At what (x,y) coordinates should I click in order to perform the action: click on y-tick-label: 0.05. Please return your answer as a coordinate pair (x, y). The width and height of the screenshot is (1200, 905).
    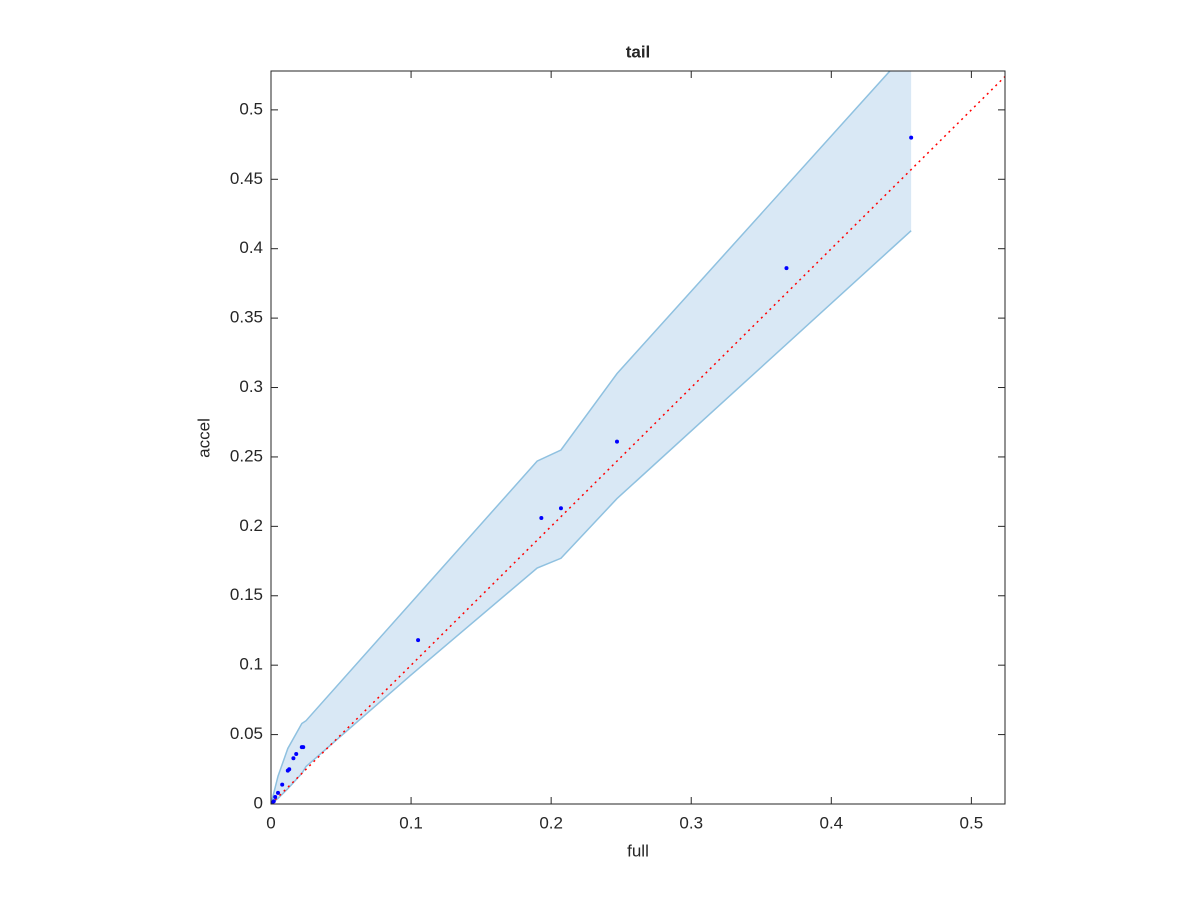
    Looking at the image, I should click on (246, 733).